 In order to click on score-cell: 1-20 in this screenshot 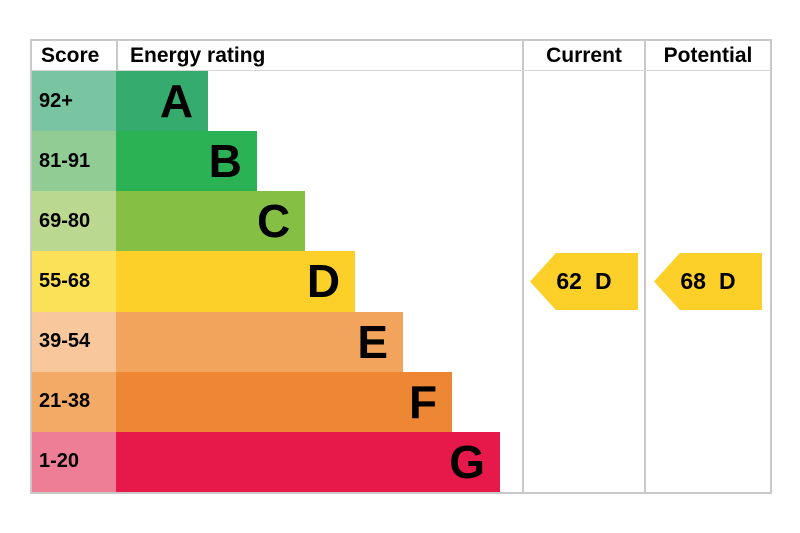, I will do `click(74, 461)`.